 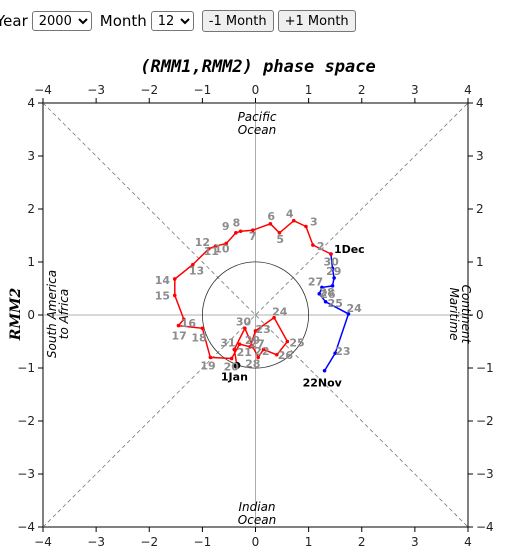 I want to click on y-tick-label-left: −3, so click(x=26, y=474).